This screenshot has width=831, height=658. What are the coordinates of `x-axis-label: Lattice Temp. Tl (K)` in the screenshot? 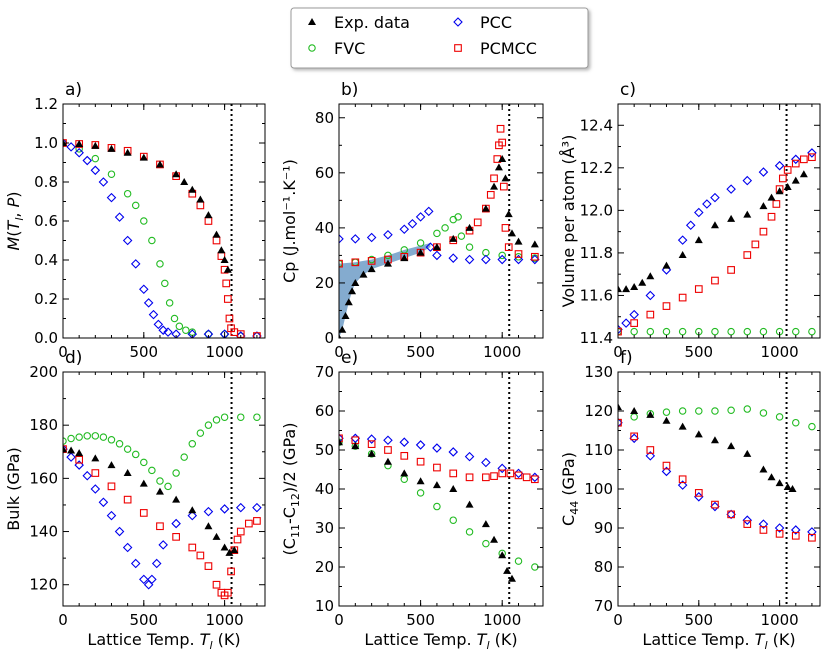 It's located at (163, 641).